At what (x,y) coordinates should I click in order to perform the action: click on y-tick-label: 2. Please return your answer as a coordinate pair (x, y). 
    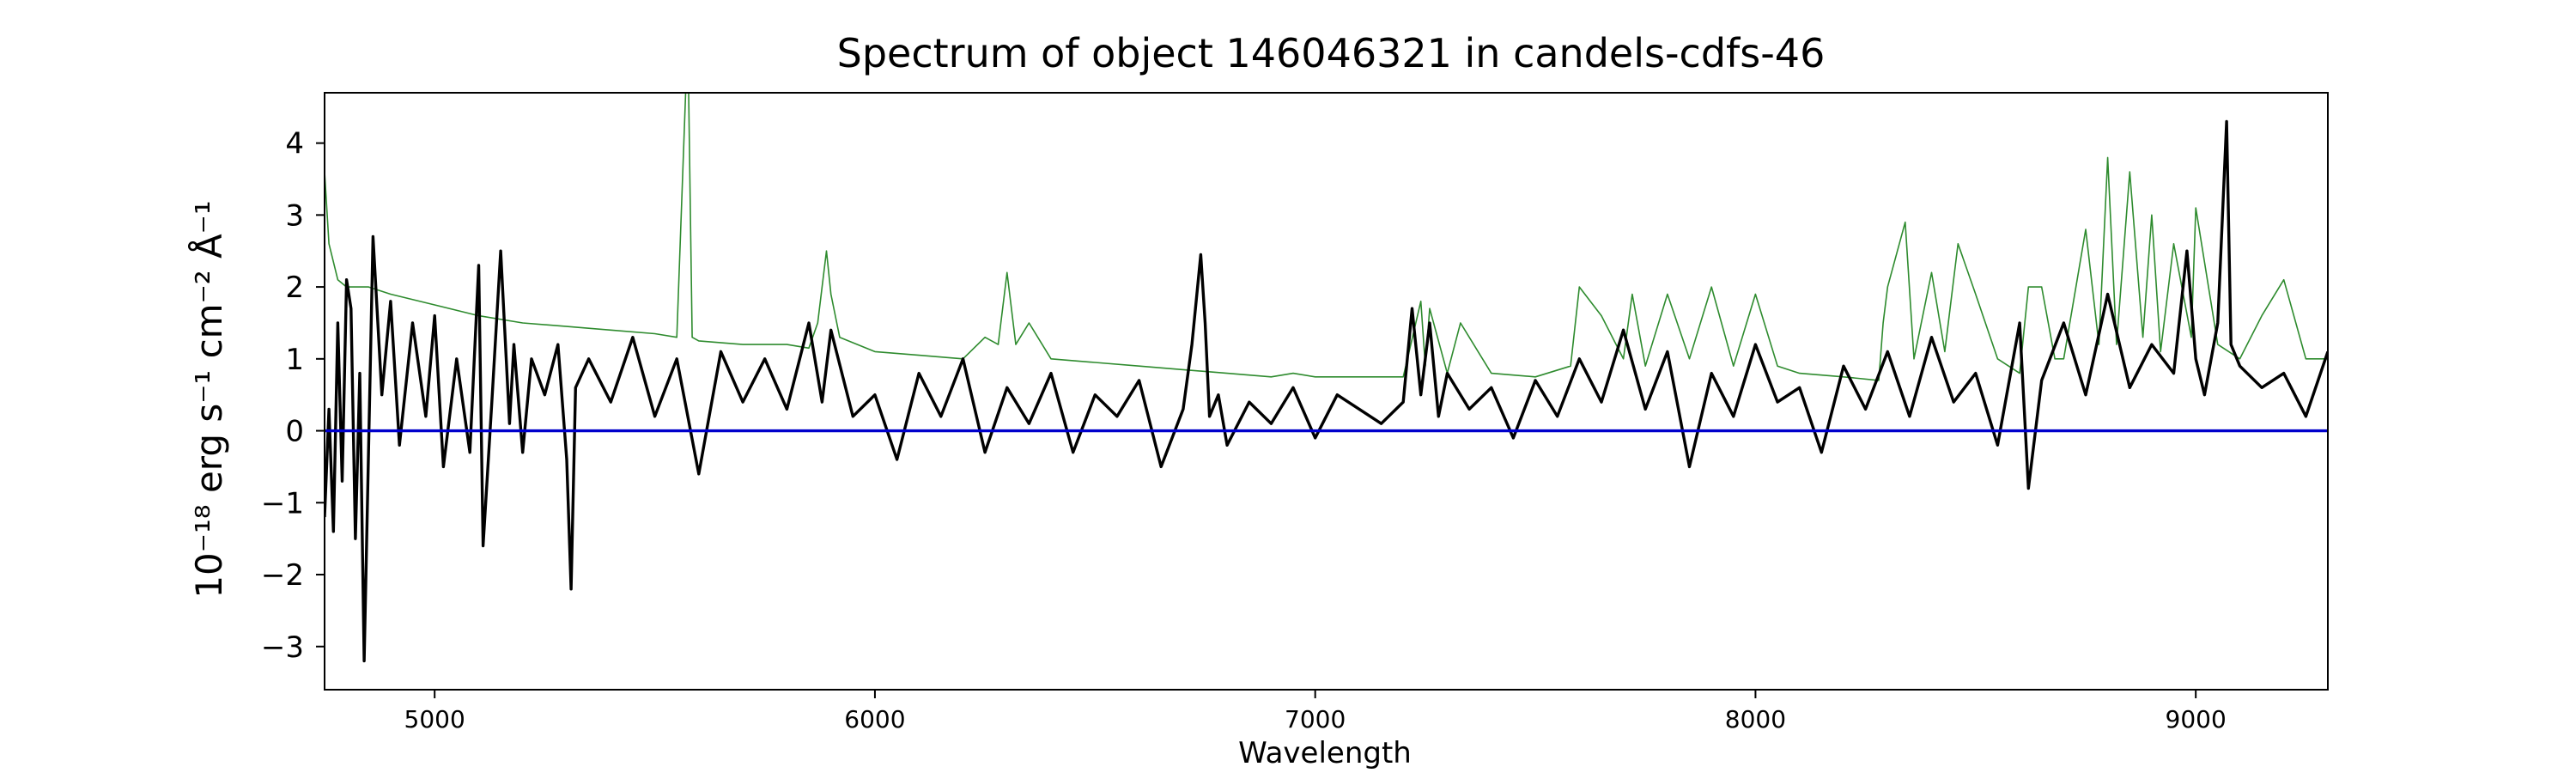
    Looking at the image, I should click on (294, 288).